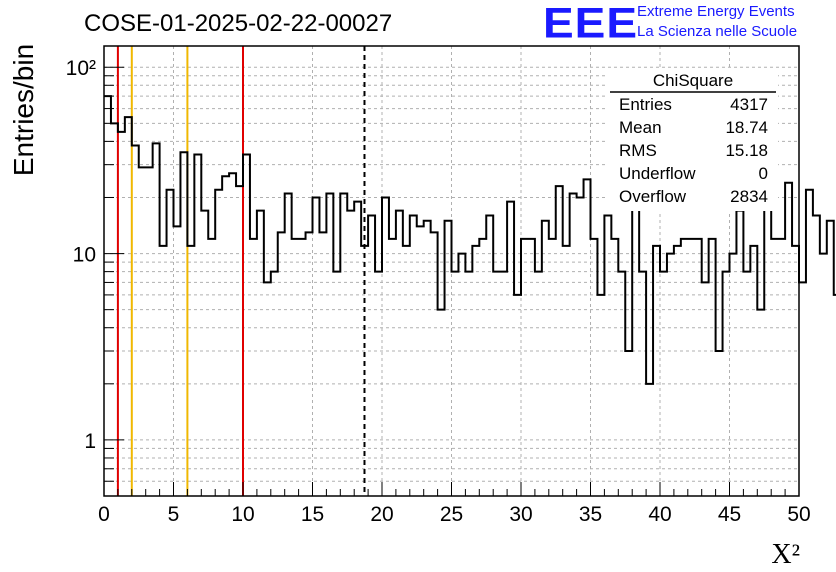  I want to click on y-tick-label: 10², so click(81, 68).